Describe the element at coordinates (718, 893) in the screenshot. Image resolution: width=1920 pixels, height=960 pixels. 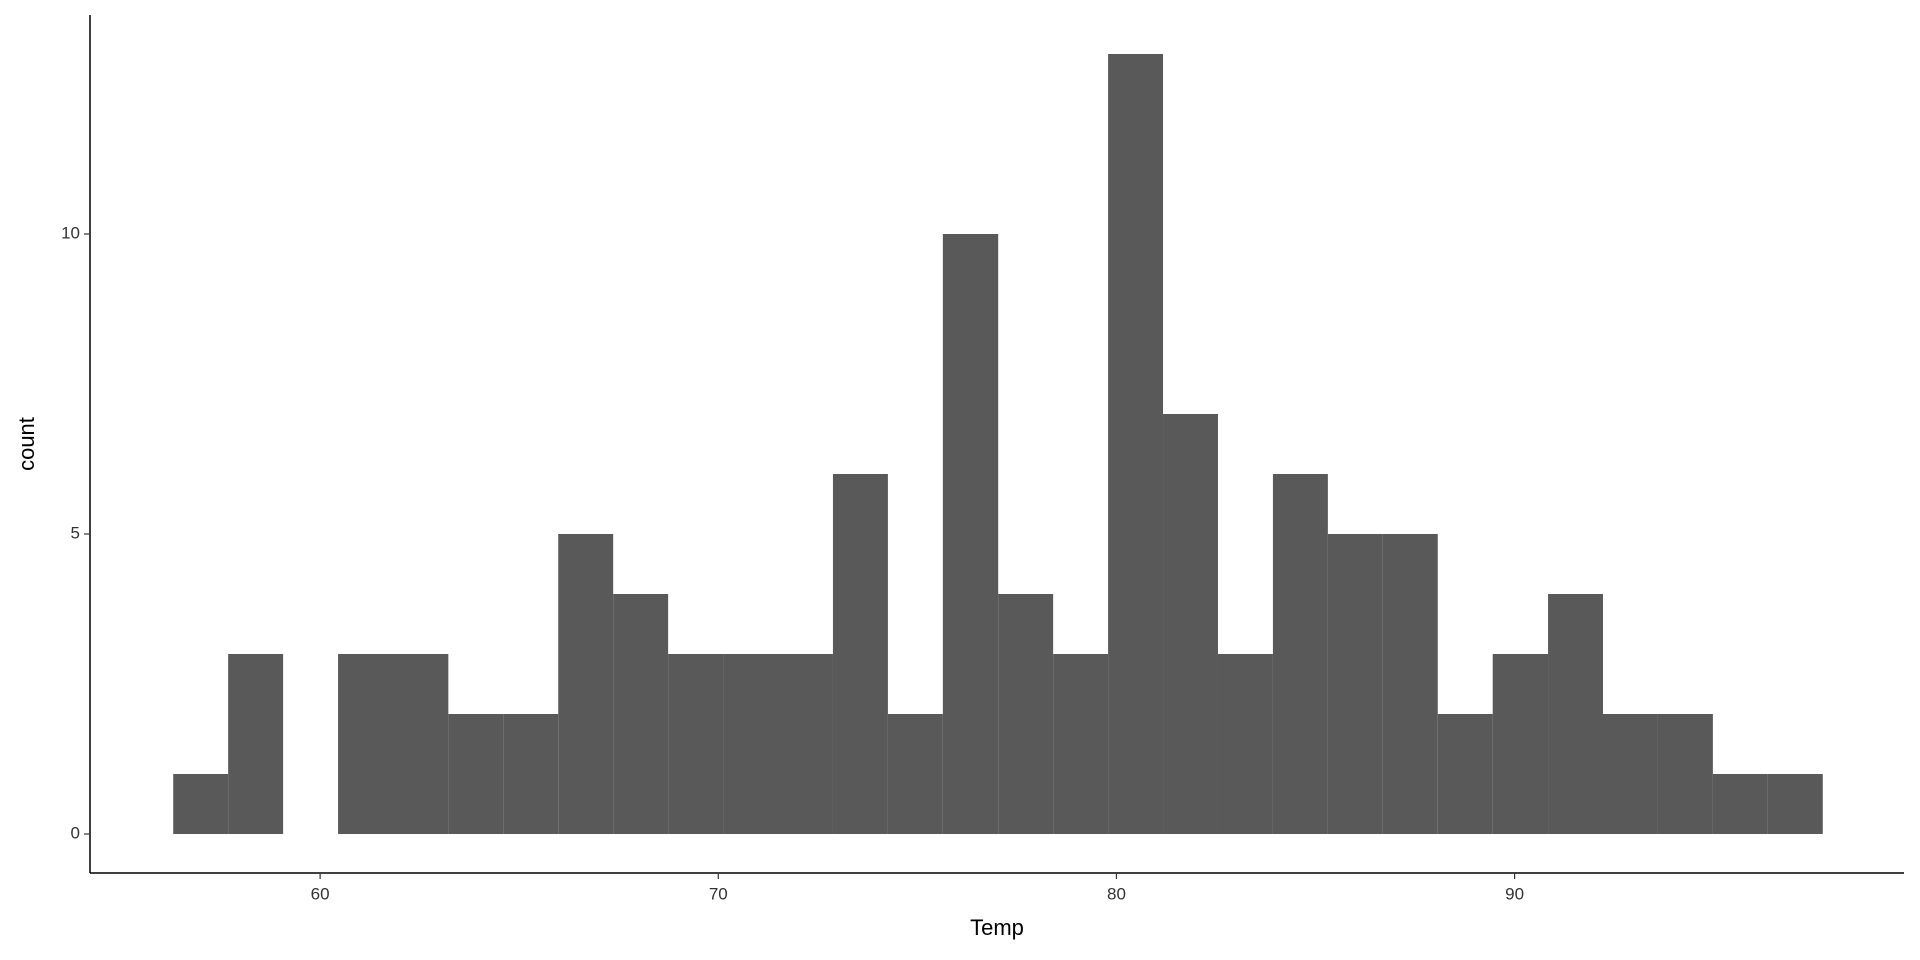
I see `x-tick-label: 70` at that location.